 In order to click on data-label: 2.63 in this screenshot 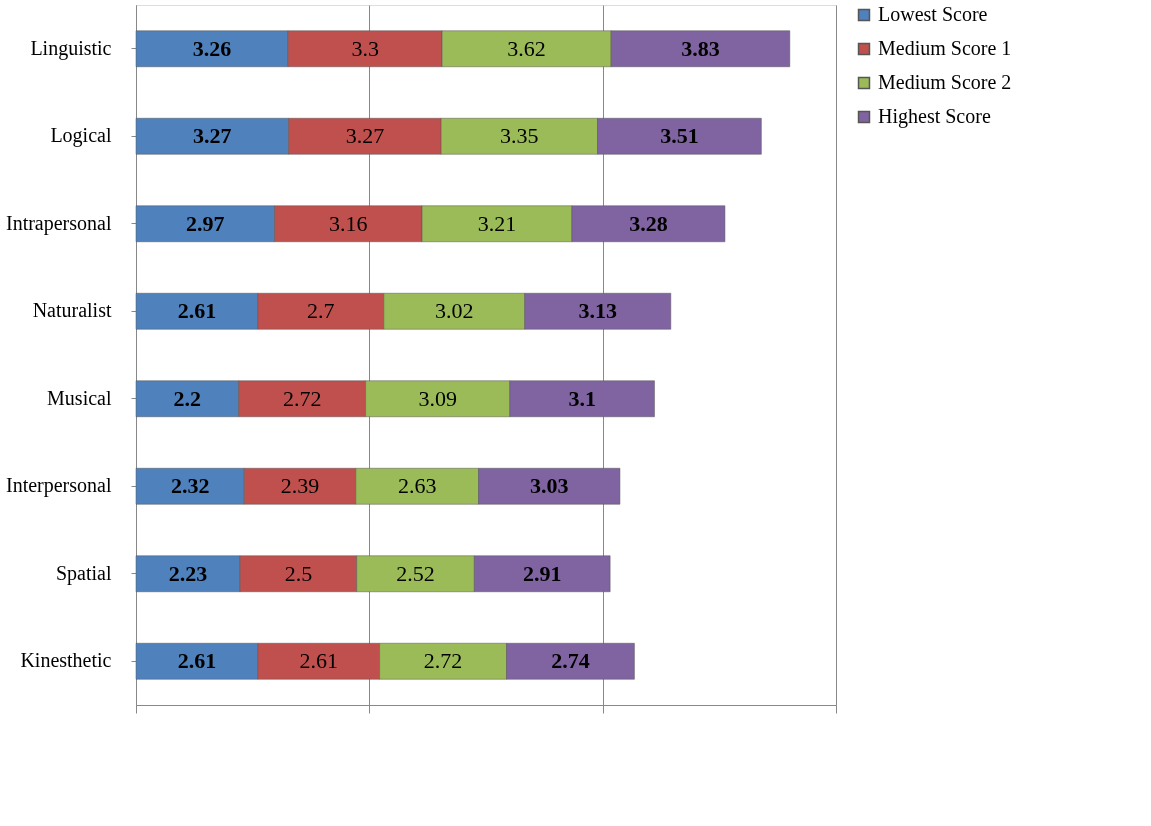, I will do `click(417, 486)`.